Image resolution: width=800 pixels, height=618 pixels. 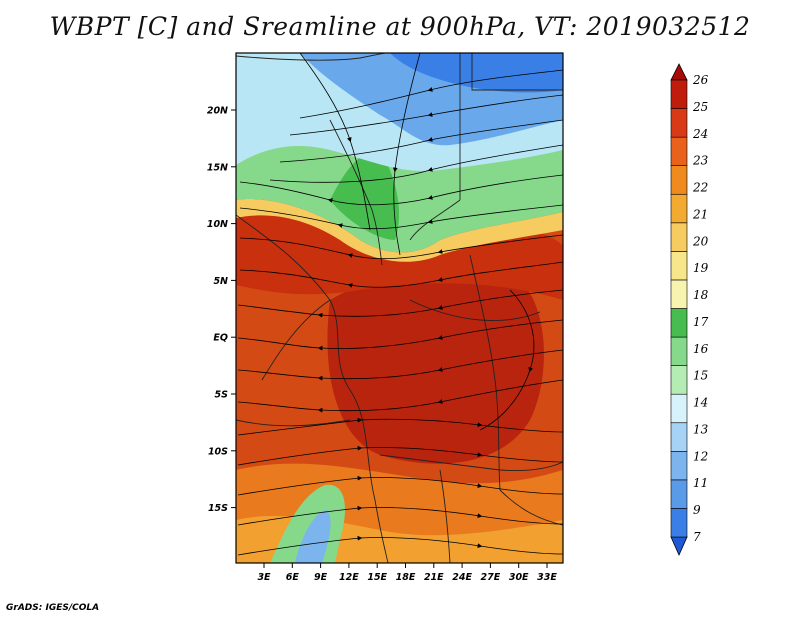 What do you see at coordinates (700, 241) in the screenshot?
I see `colorbar-label: 20` at bounding box center [700, 241].